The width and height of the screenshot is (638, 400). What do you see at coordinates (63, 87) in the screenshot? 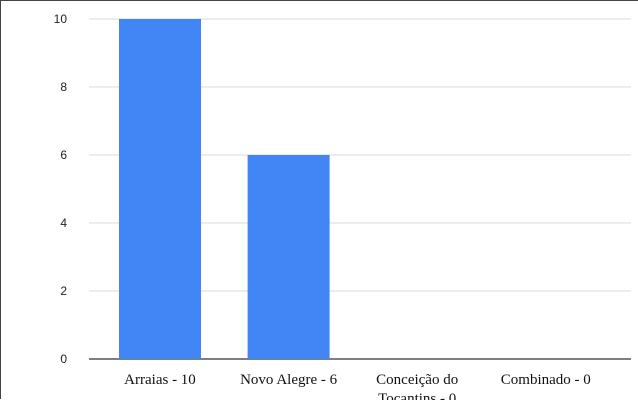
I see `y-tick-label: 8` at bounding box center [63, 87].